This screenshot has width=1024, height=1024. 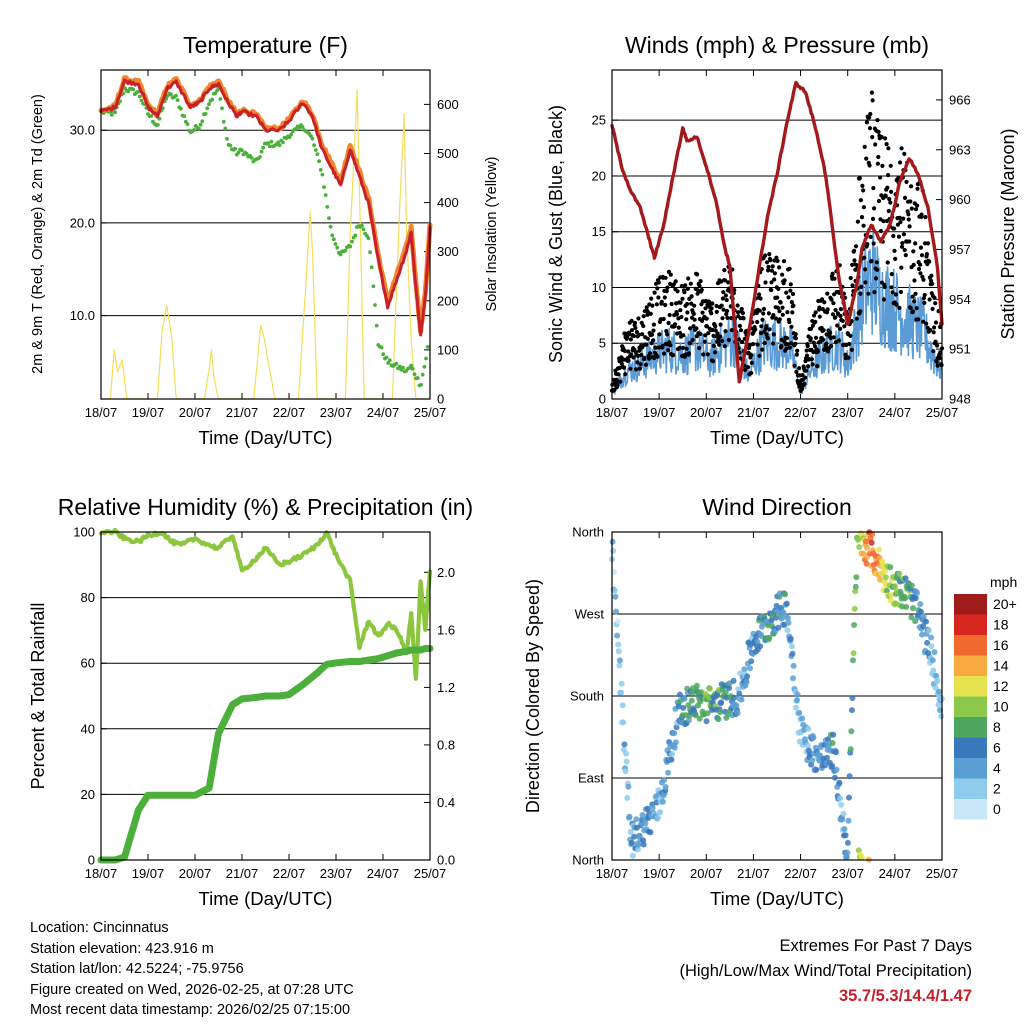 What do you see at coordinates (997, 748) in the screenshot?
I see `legend-label: 6` at bounding box center [997, 748].